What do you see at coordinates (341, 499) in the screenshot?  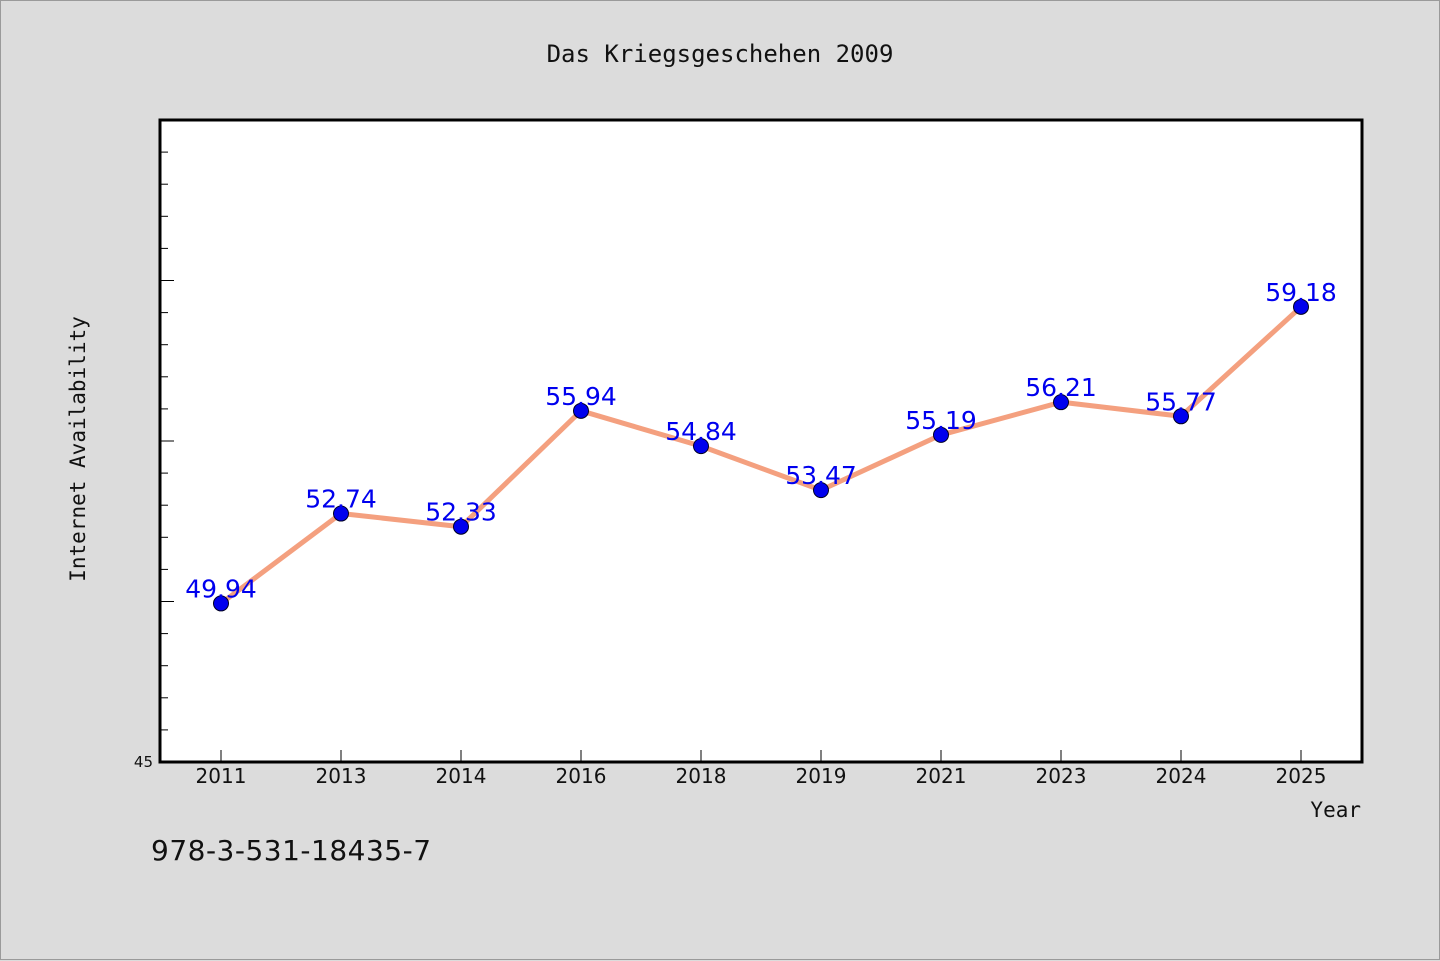 I see `data-label: 52.74` at bounding box center [341, 499].